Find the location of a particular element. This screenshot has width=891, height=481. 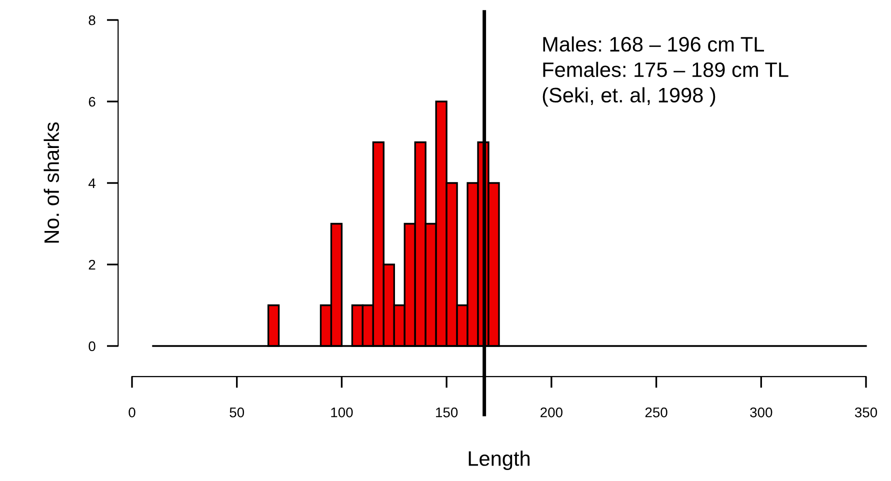

annotation: Females: 175 – 189 cm TL is located at coordinates (665, 70).